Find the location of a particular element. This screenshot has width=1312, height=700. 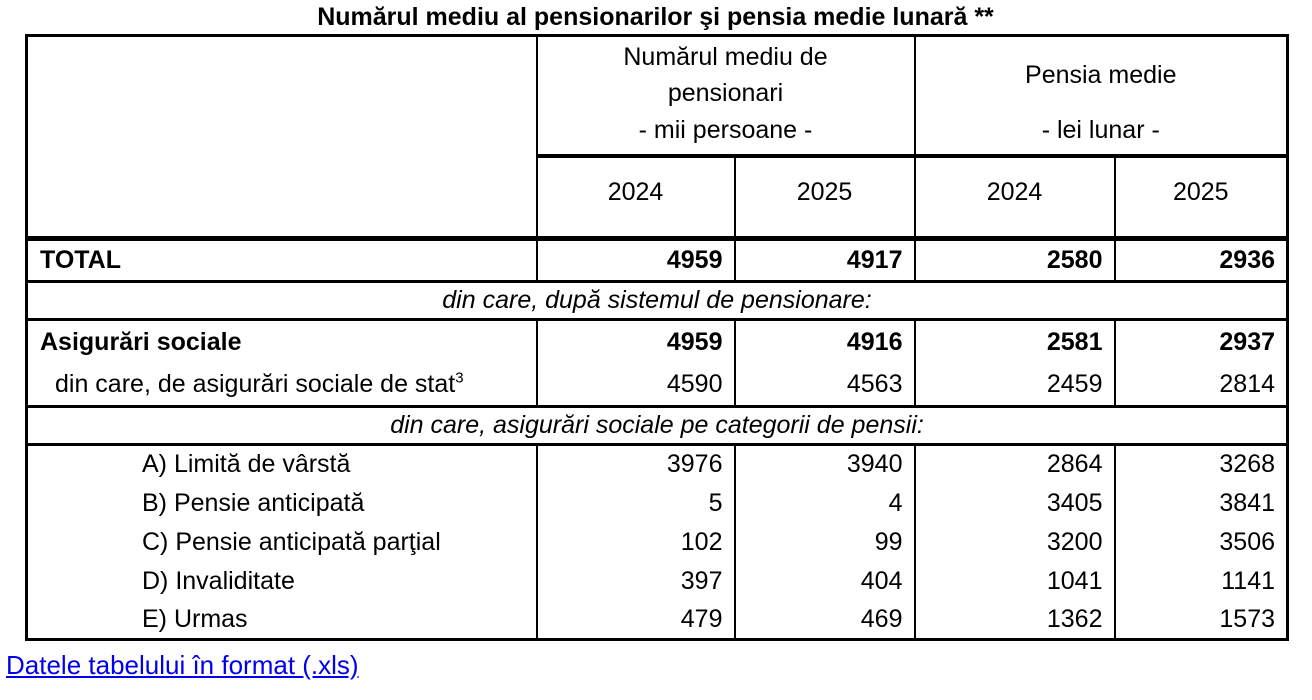

row-label: din care, de asigurări sociale de stat3 is located at coordinates (259, 383).